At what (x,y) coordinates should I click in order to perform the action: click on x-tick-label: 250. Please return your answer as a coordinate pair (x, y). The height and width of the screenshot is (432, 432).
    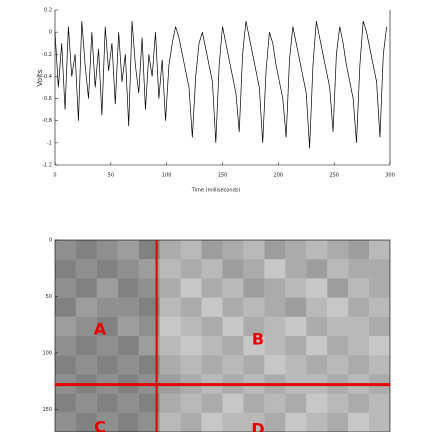
    Looking at the image, I should click on (334, 176).